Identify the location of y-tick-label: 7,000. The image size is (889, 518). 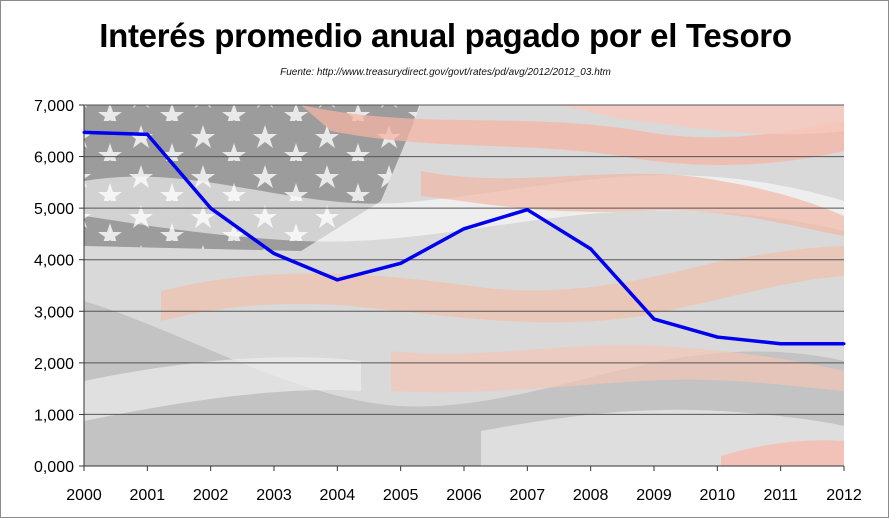
(54, 106).